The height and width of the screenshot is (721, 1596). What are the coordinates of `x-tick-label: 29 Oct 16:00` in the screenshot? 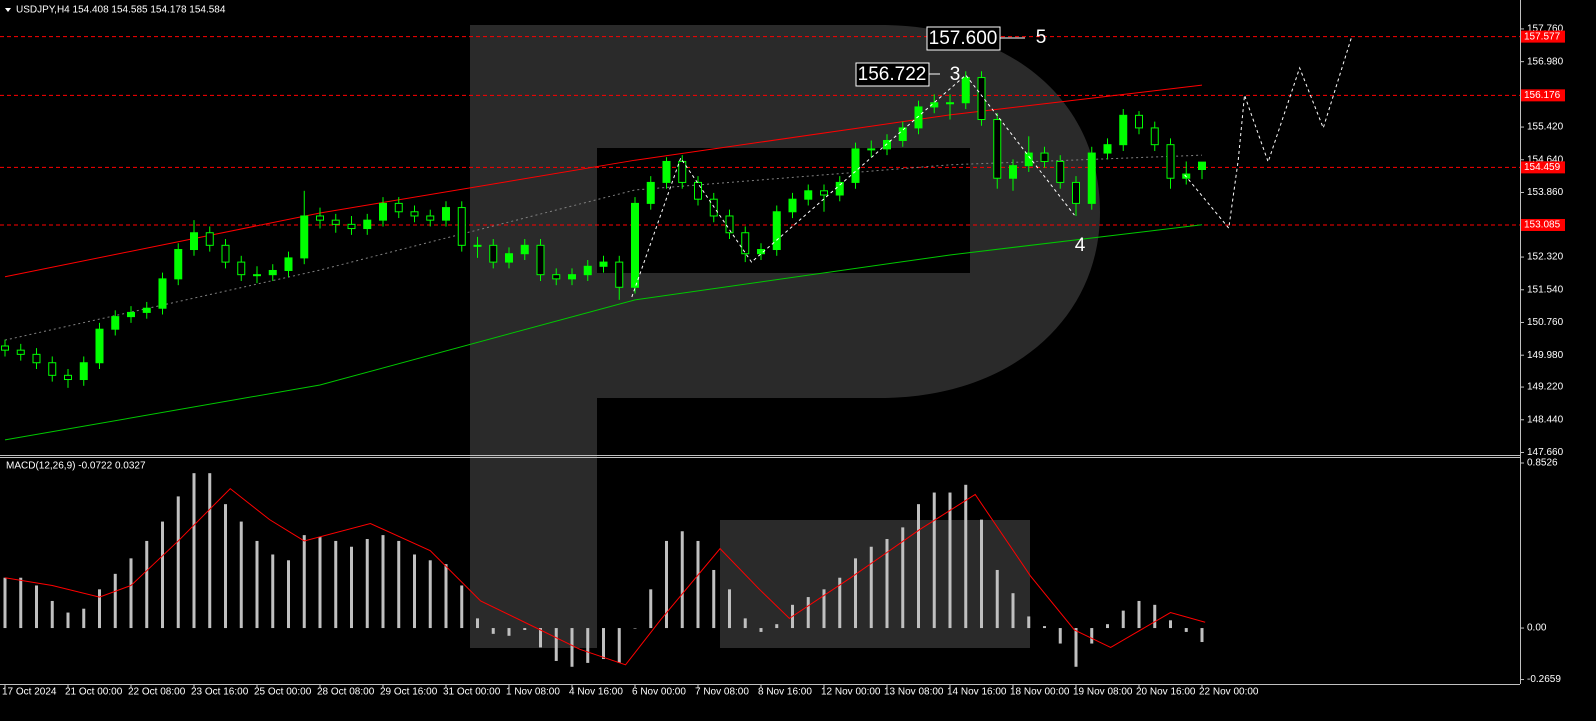 It's located at (409, 692).